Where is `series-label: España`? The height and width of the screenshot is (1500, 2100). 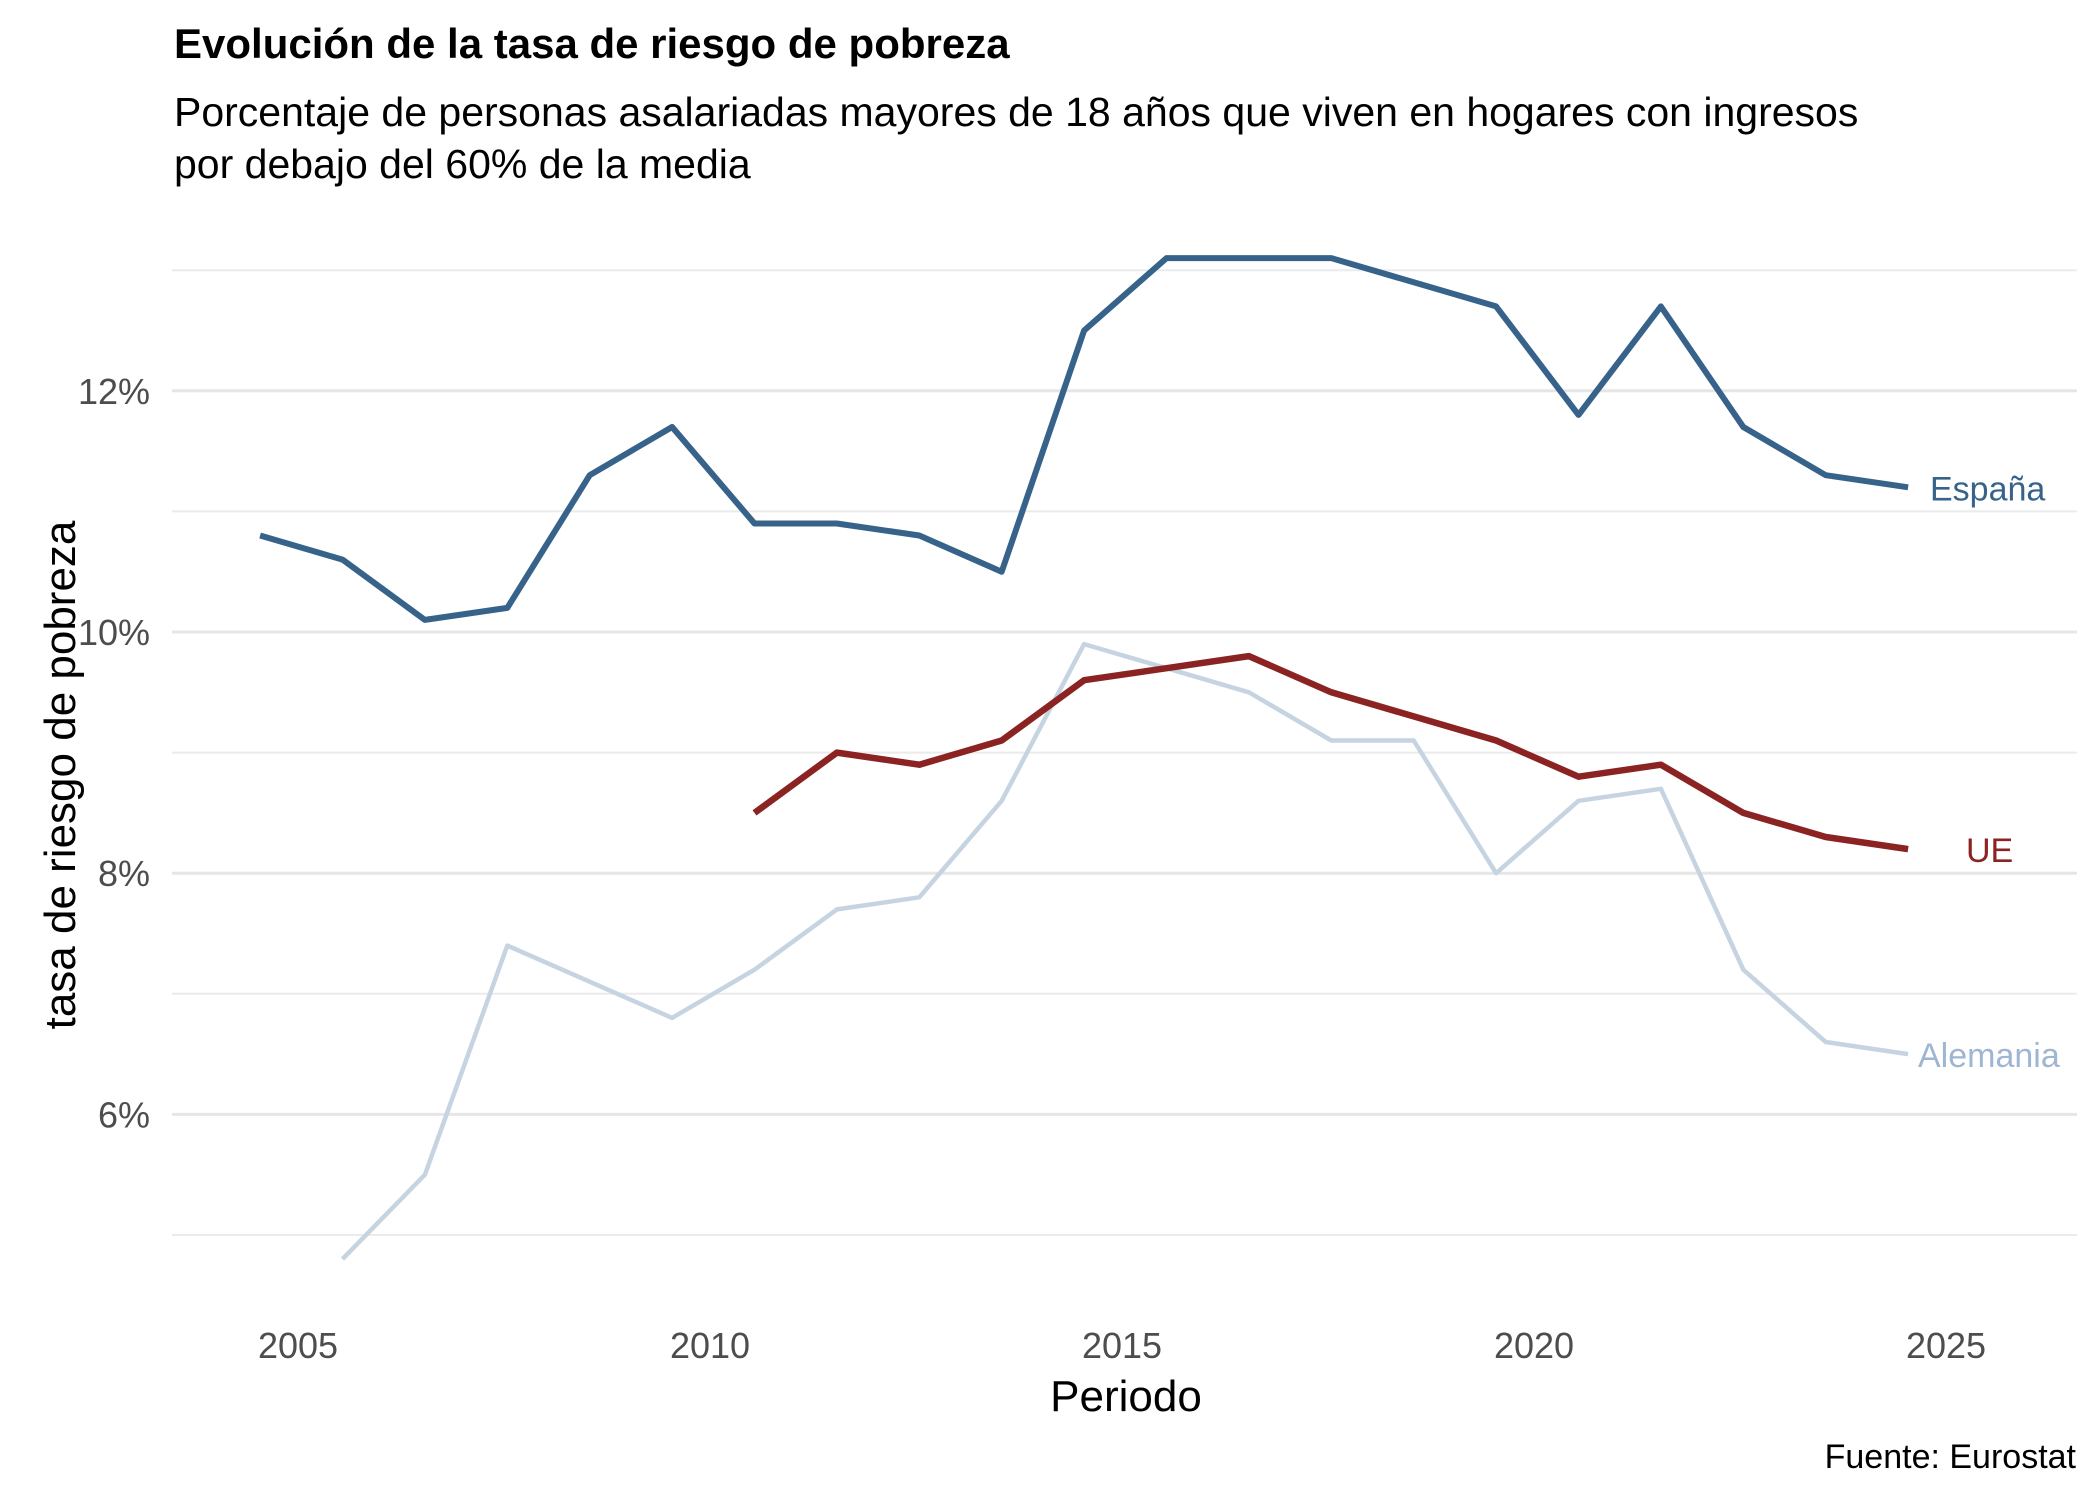 series-label: España is located at coordinates (1987, 489).